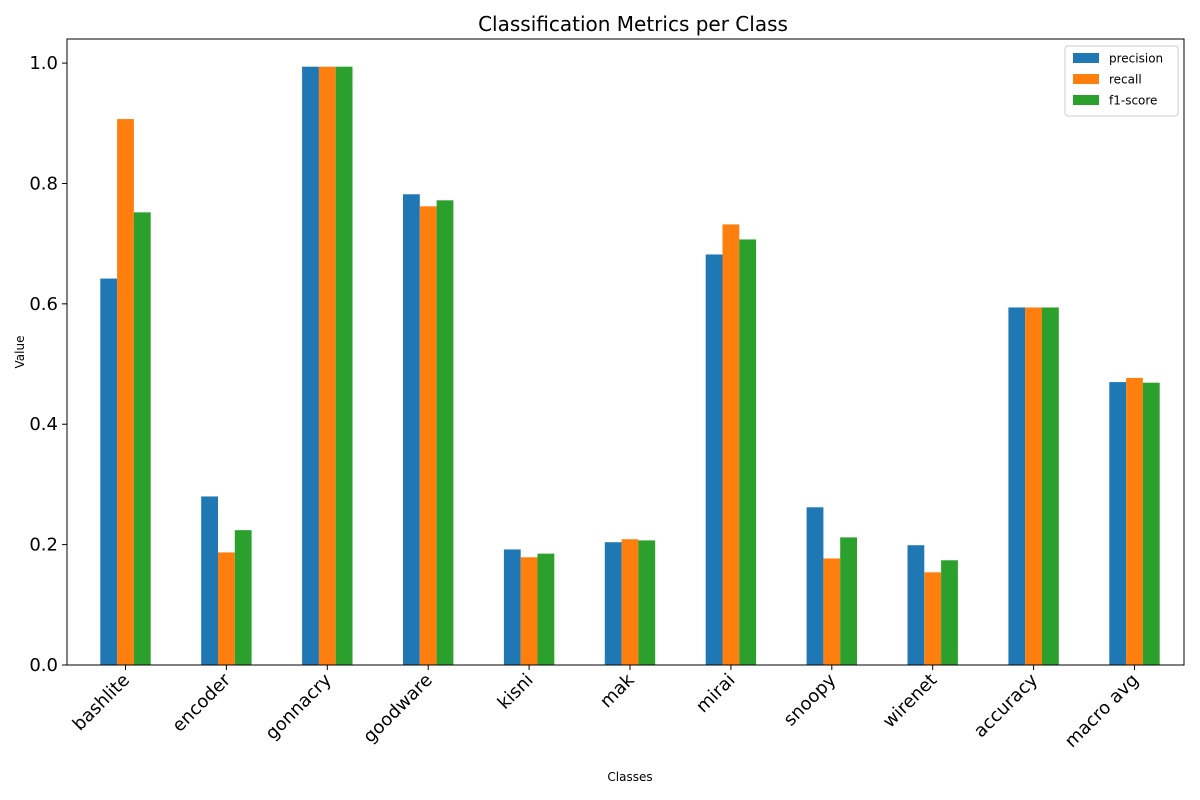  Describe the element at coordinates (125, 392) in the screenshot. I see `bar-recall-bashlite` at that location.